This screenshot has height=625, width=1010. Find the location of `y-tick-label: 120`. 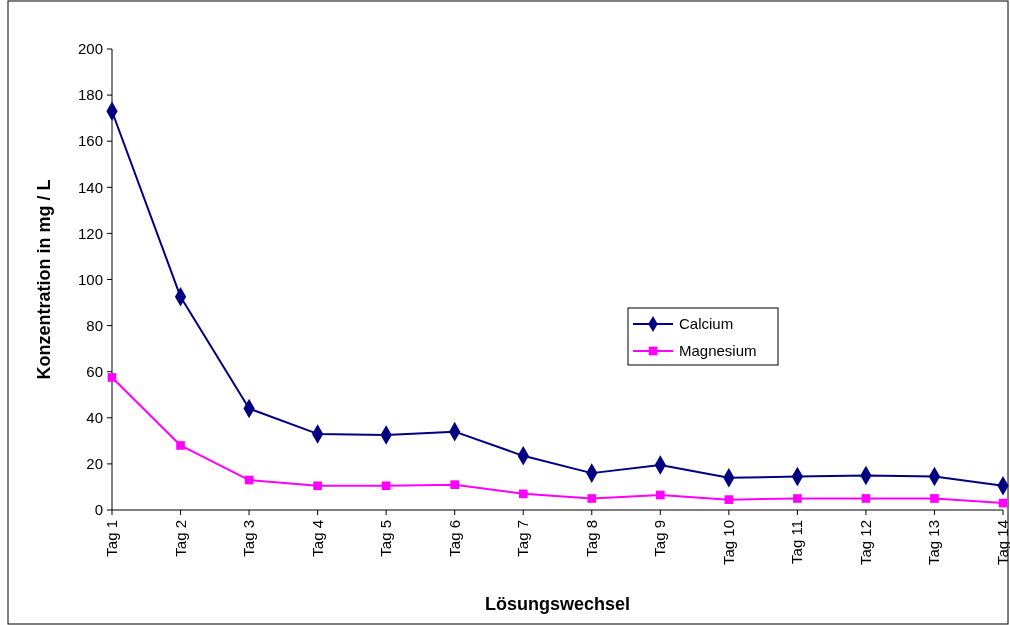

y-tick-label: 120 is located at coordinates (90, 233).